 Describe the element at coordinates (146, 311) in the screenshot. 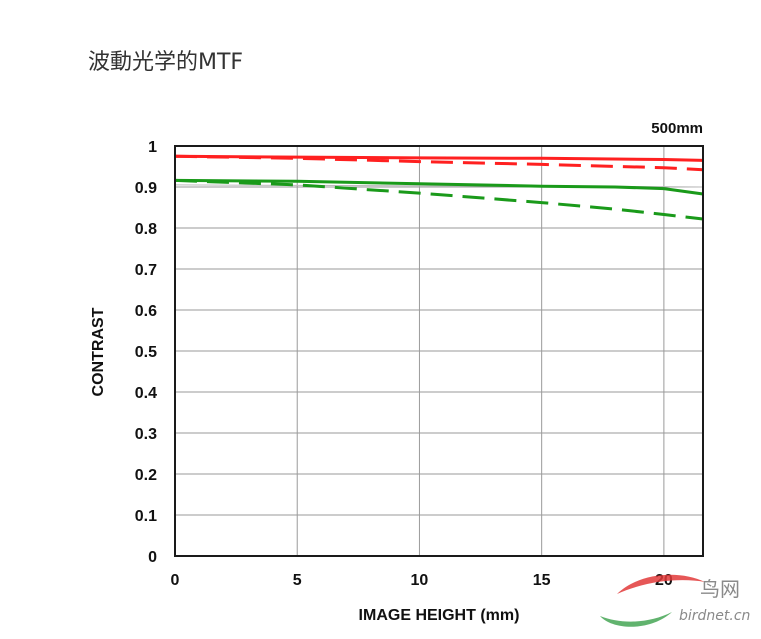

I see `y-tick-label: 0.6` at that location.